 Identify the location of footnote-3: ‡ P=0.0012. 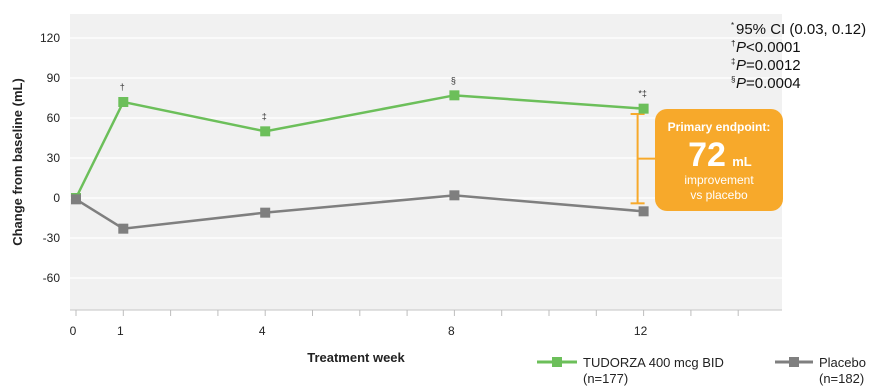
(766, 65).